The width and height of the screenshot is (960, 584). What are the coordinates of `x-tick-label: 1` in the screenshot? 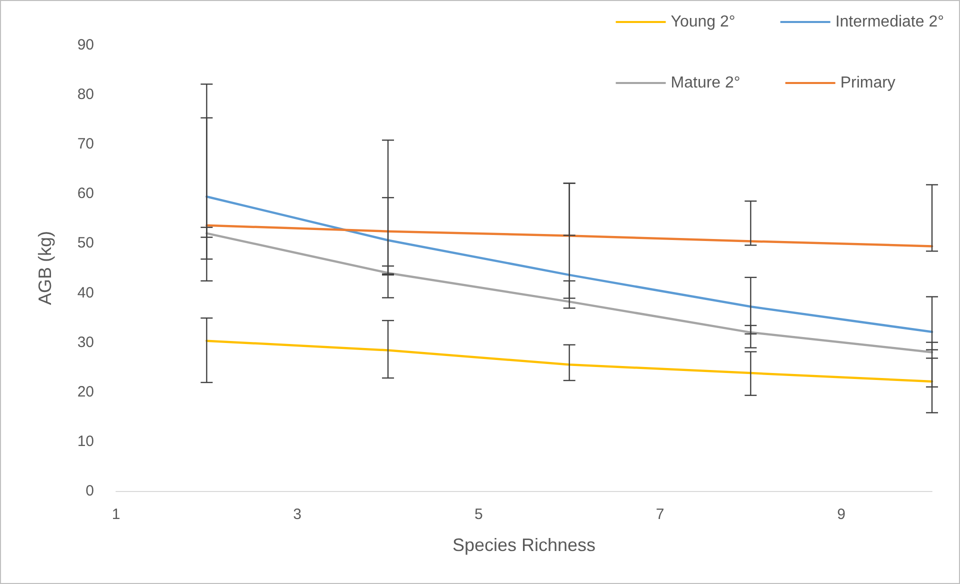 It's located at (116, 514).